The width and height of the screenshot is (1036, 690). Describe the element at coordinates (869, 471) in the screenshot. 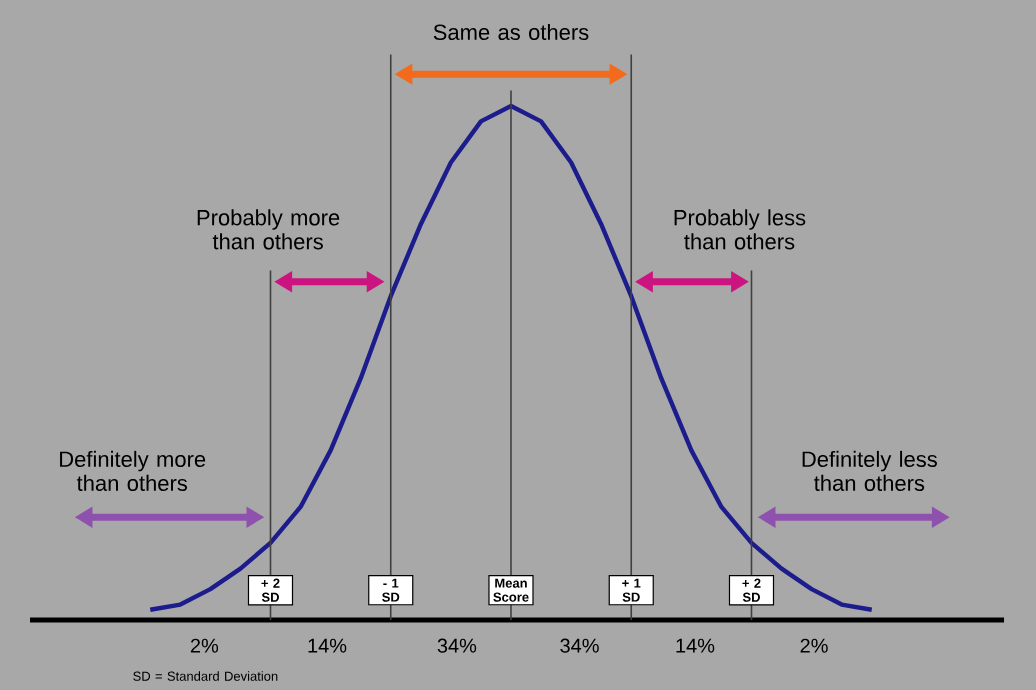

I see `annotation: Definitely less than others` at that location.